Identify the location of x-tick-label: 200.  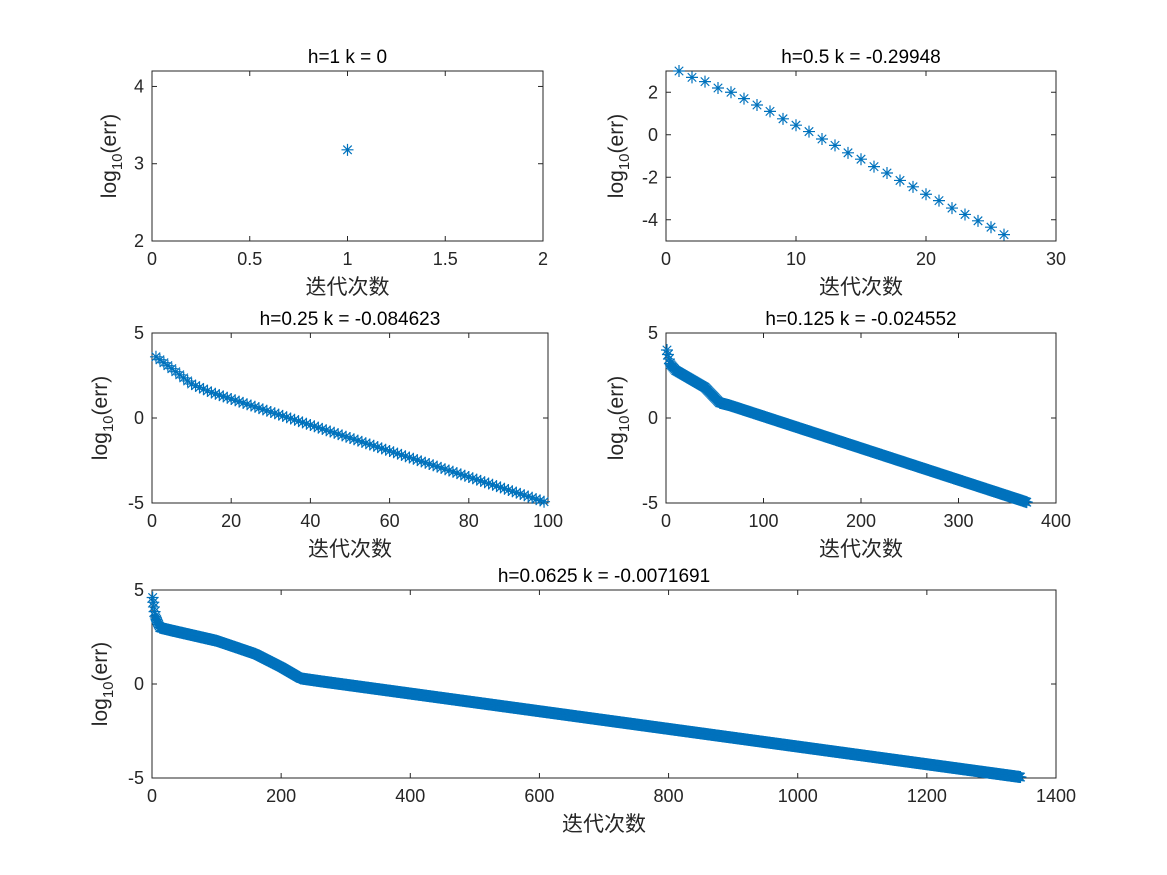
(281, 796).